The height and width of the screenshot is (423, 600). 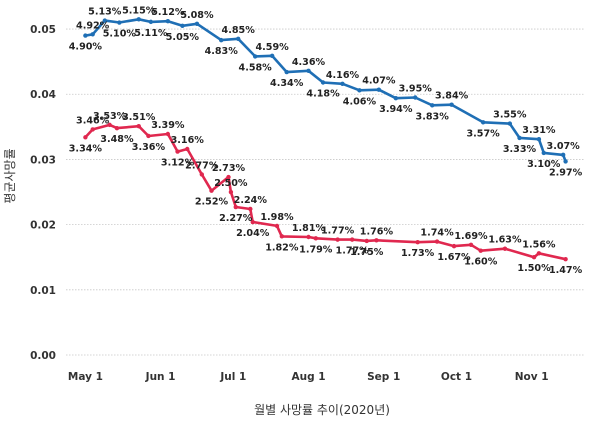 I want to click on data-label: 2.04%, so click(x=253, y=233).